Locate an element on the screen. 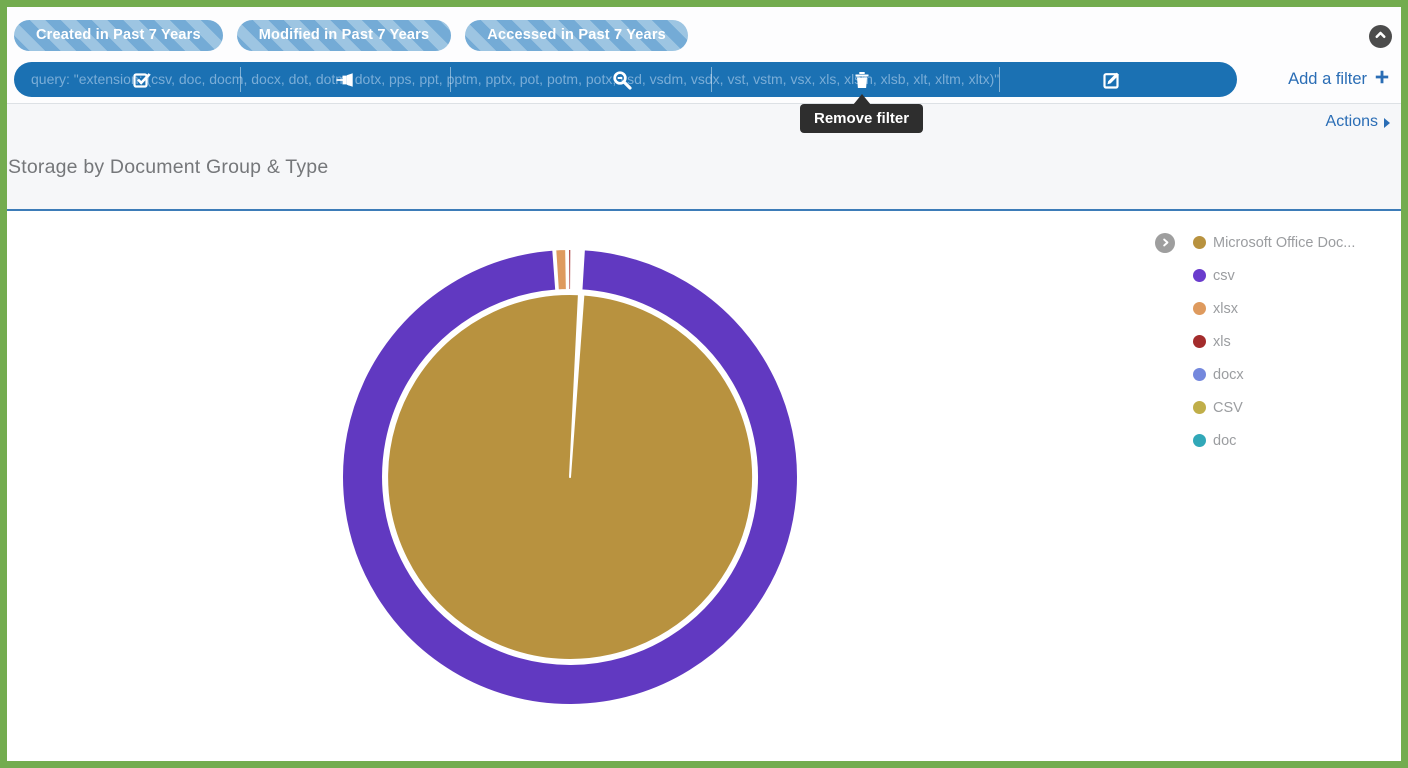 Image resolution: width=1408 pixels, height=768 pixels. page-title: Storage by Document Group & Type is located at coordinates (168, 167).